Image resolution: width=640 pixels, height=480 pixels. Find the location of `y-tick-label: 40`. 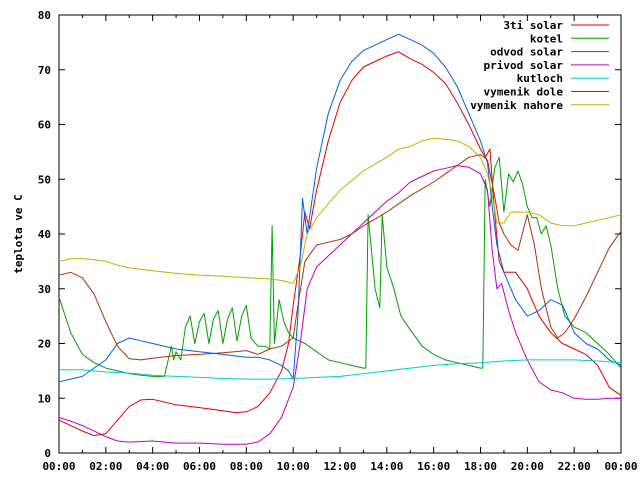

y-tick-label: 40 is located at coordinates (44, 234).